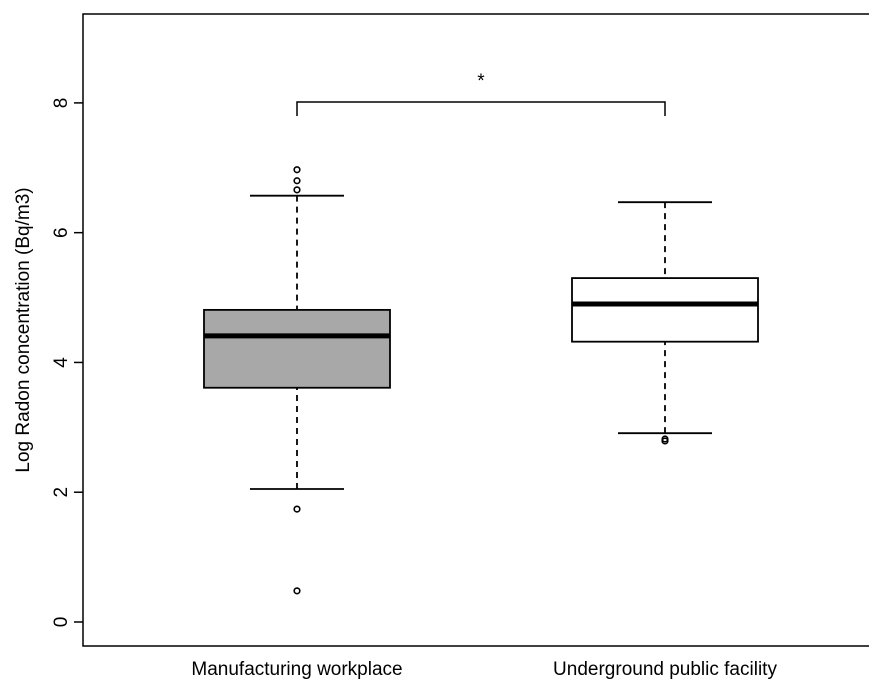 The width and height of the screenshot is (869, 681). Describe the element at coordinates (61, 492) in the screenshot. I see `y-tick-label: 2` at that location.